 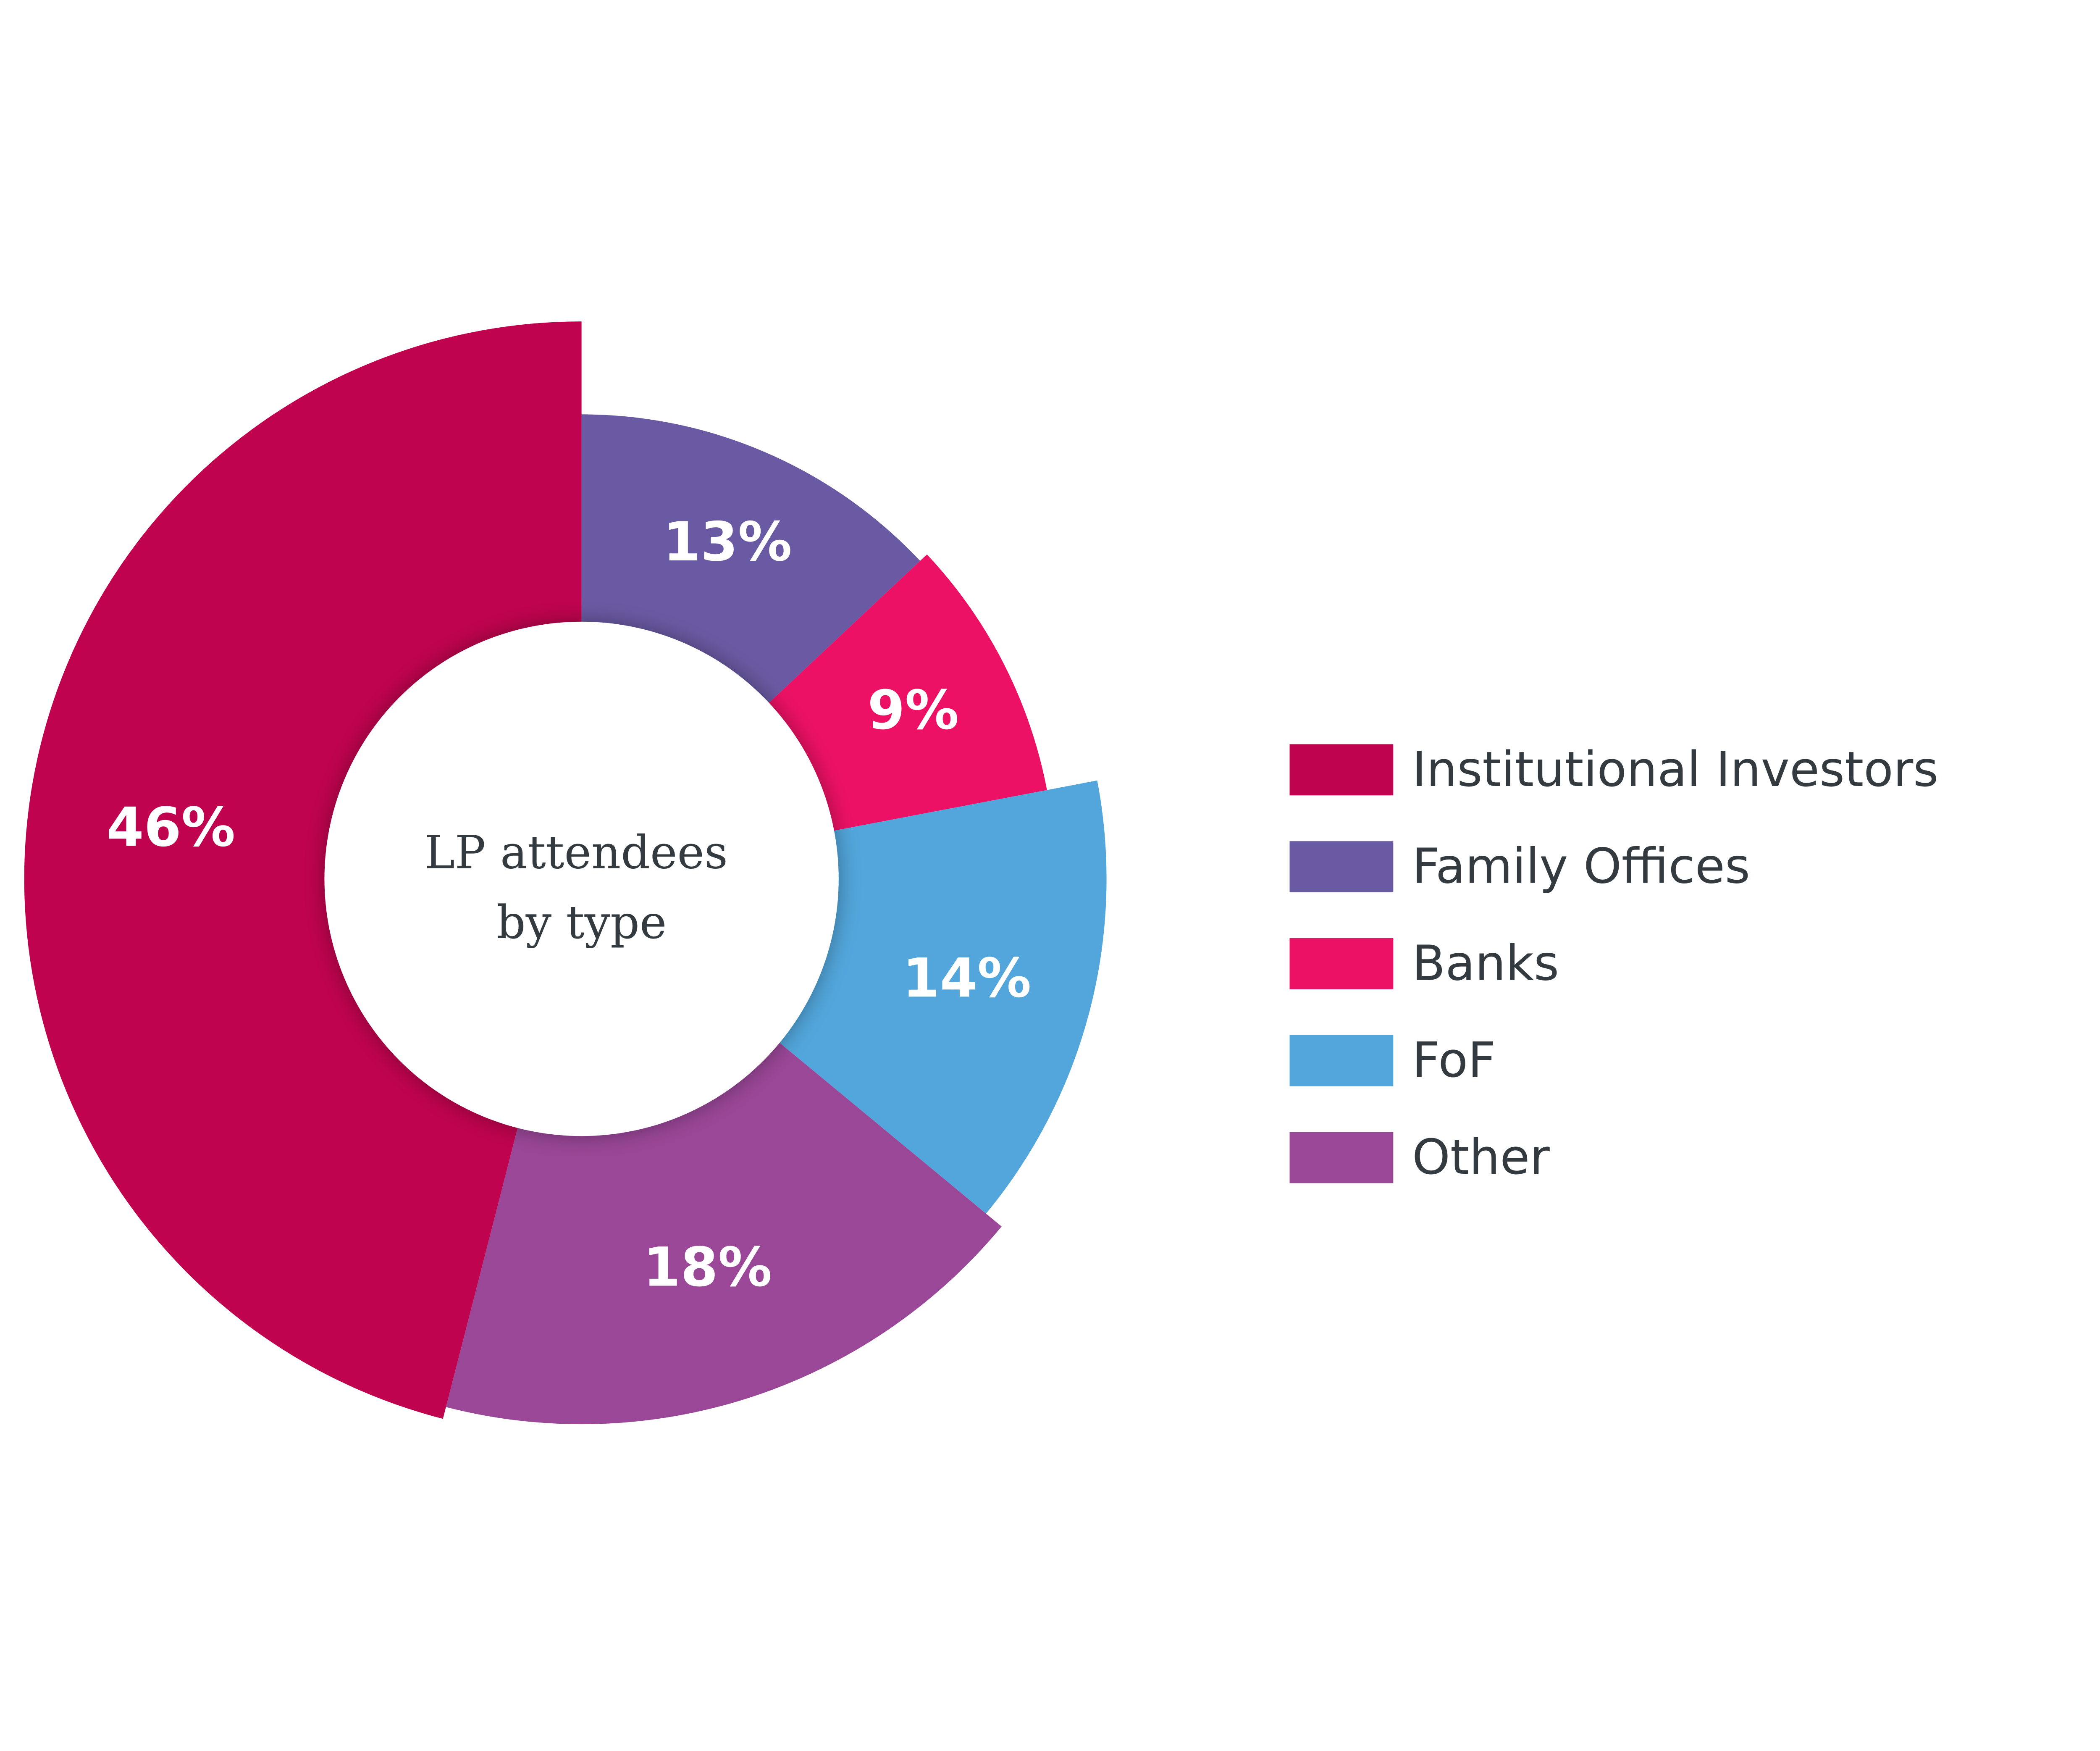 I want to click on legend-label-other: Other, so click(x=1481, y=1157).